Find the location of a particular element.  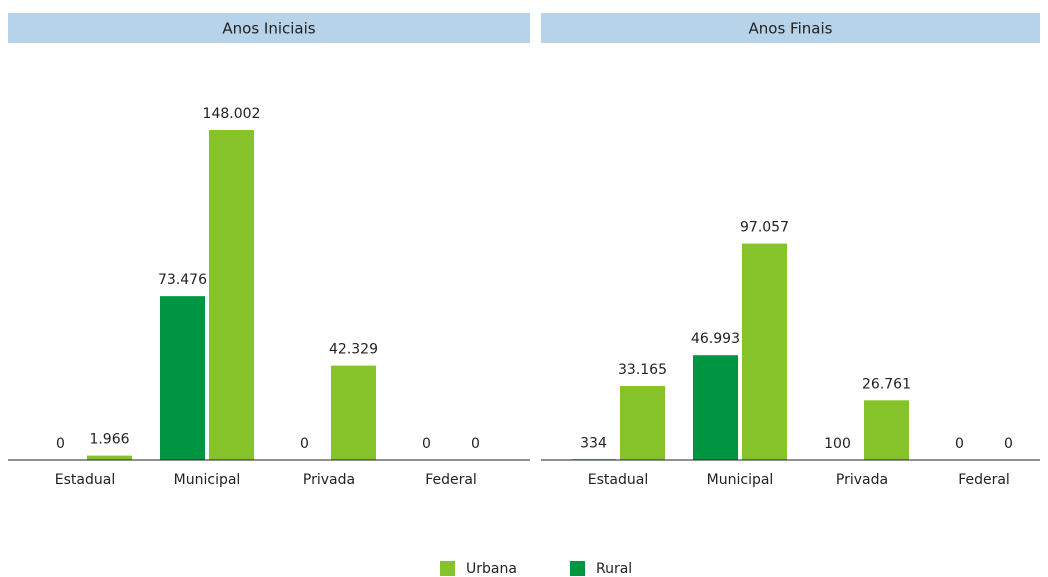

data-label: 100 is located at coordinates (837, 444).